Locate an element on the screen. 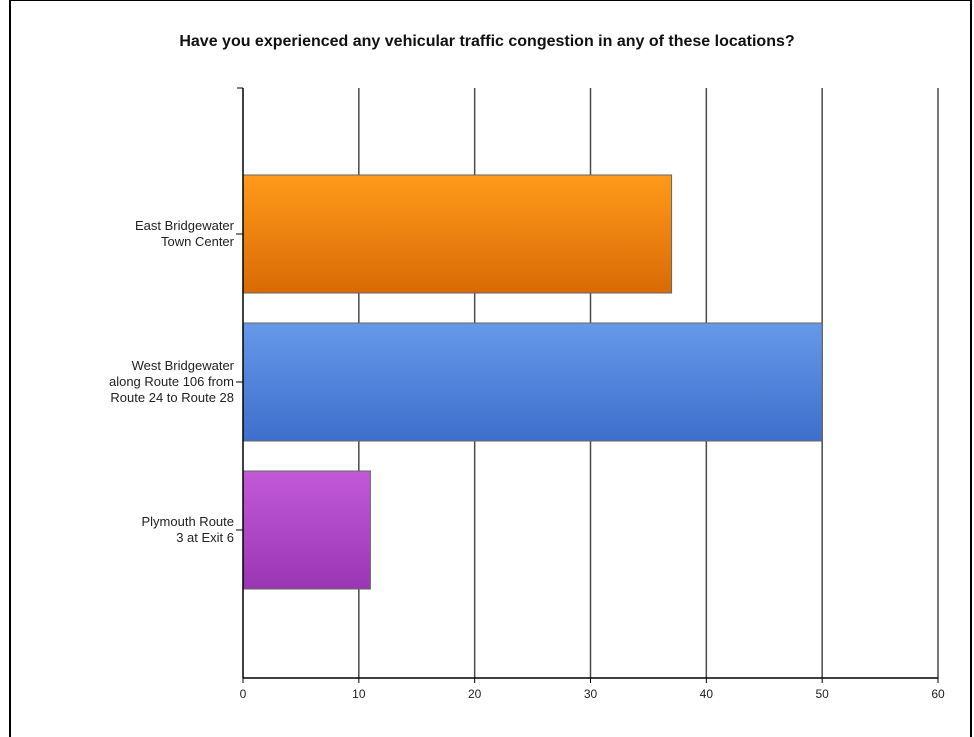 The image size is (974, 737). category-label-line: Route 24 to Route 28 is located at coordinates (172, 397).